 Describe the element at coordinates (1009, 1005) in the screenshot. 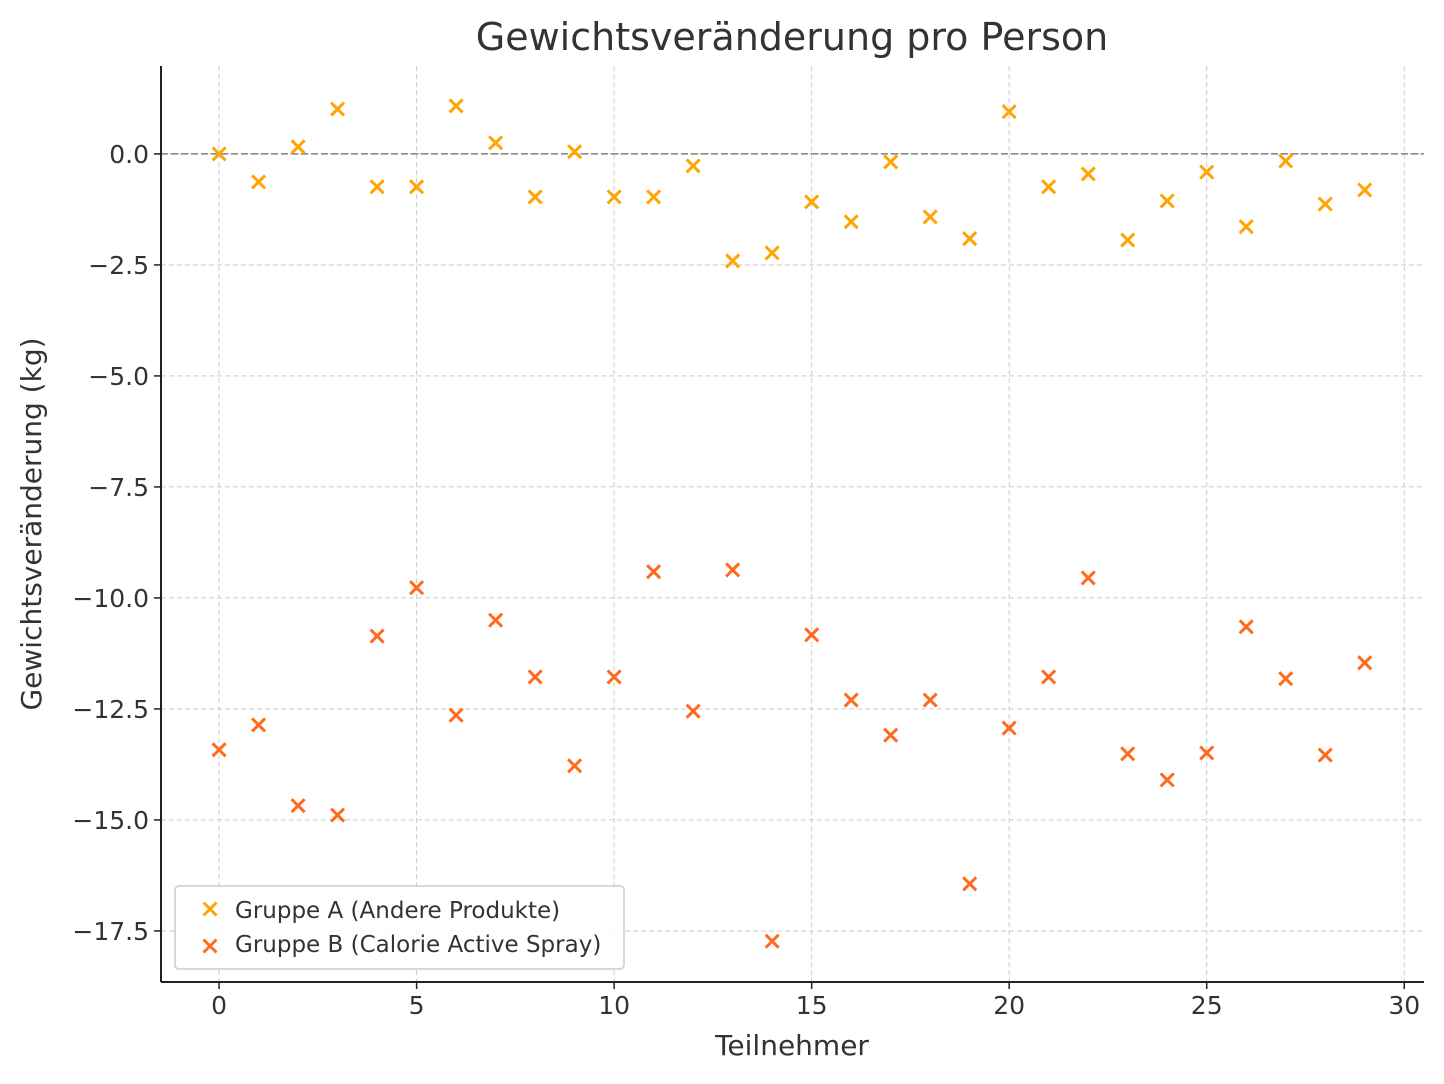

I see `x-tick-label: 20` at that location.